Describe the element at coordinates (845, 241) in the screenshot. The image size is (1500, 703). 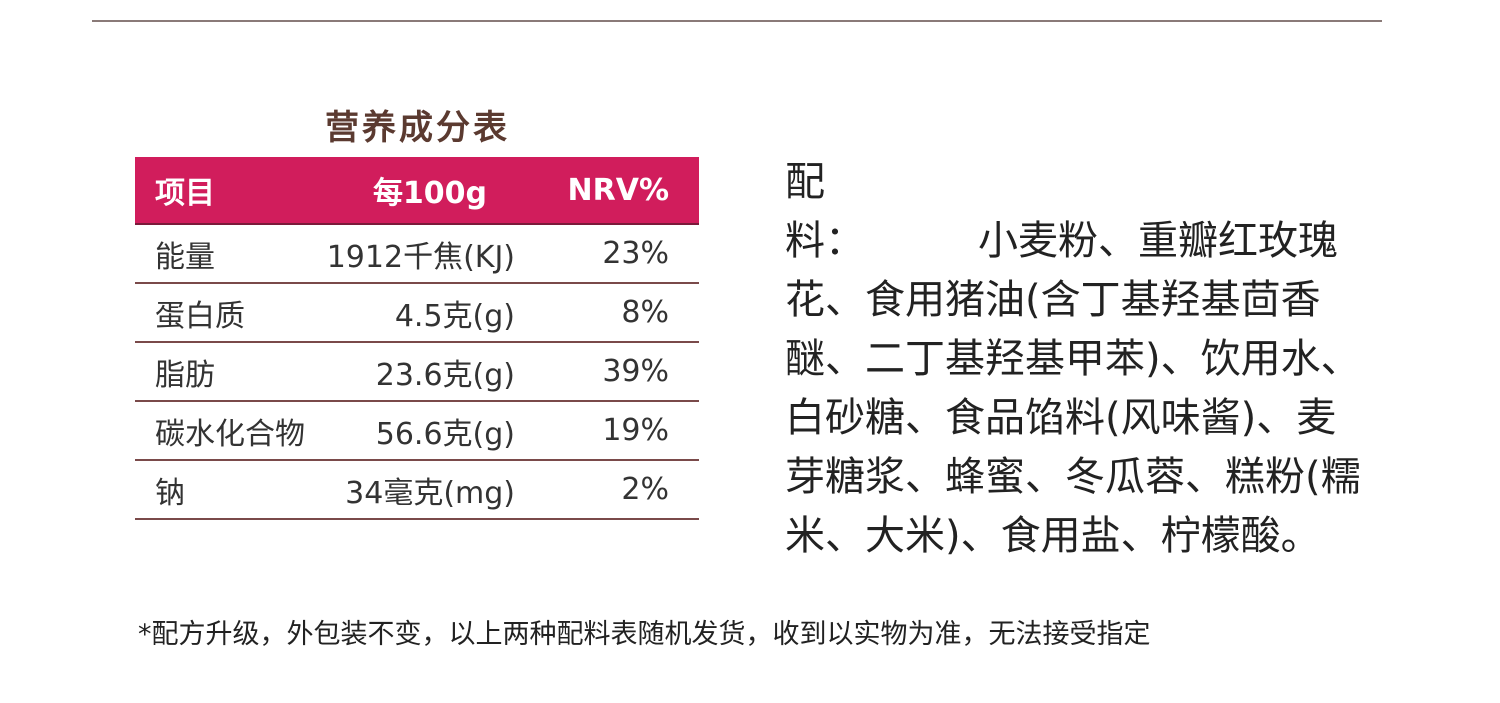
I see `ingredients-colon: ：` at that location.